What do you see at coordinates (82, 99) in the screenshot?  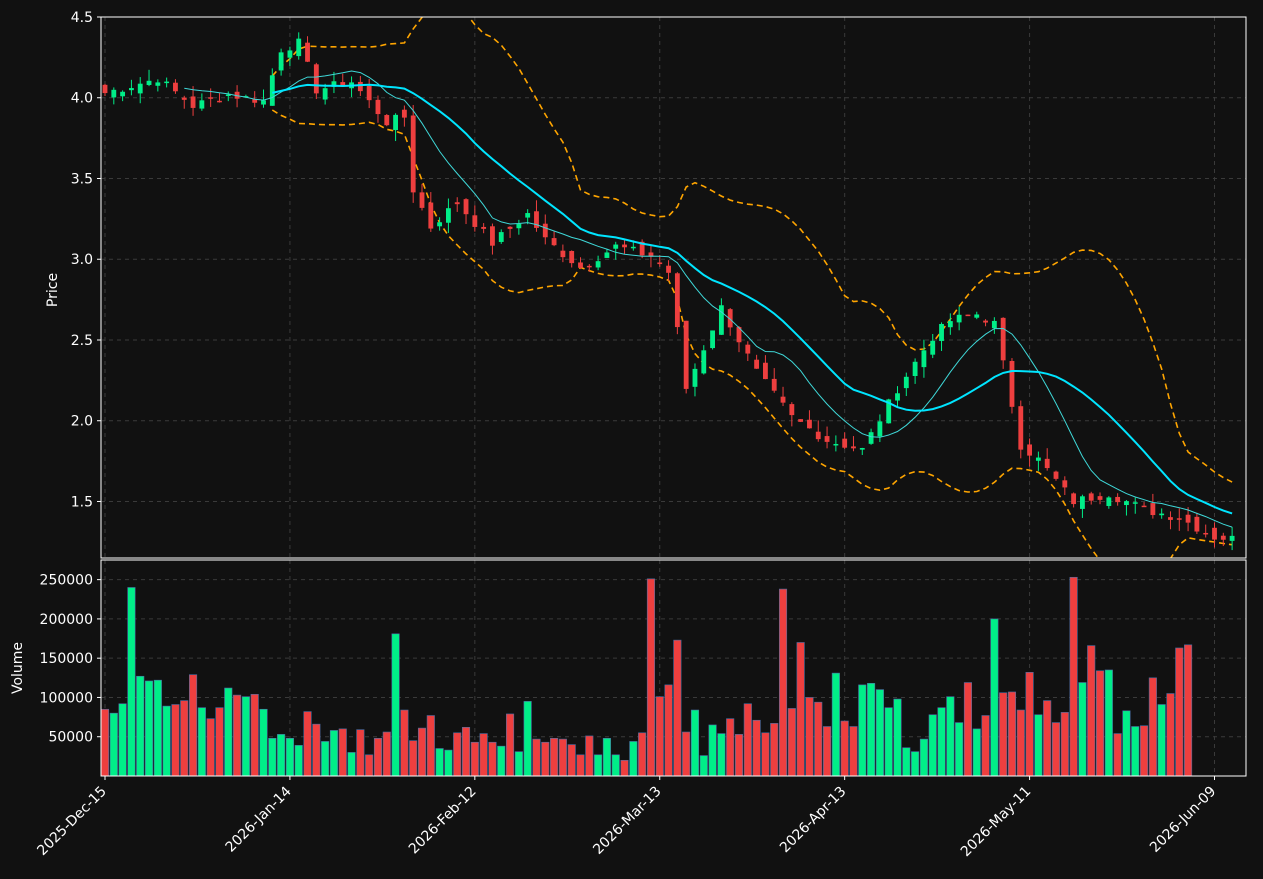 I see `price-tick-label: 4.0` at bounding box center [82, 99].